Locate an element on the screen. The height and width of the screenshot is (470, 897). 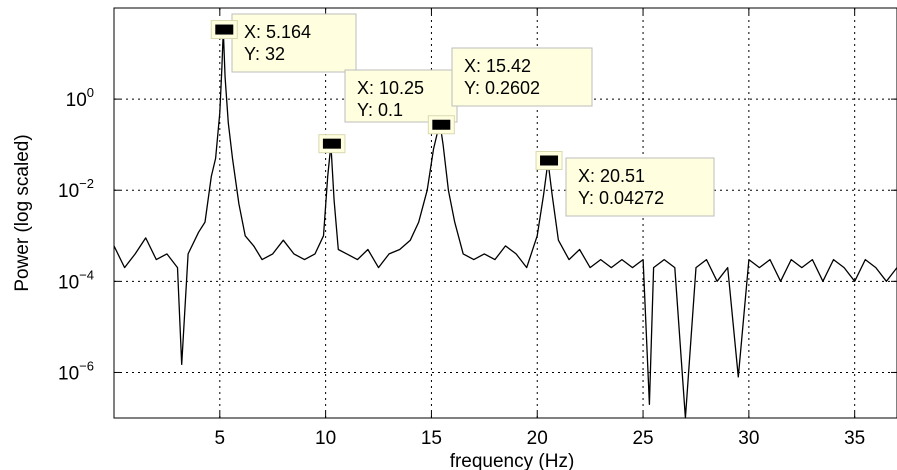
datatip: X: 20.51Y: 0.04272 is located at coordinates (625, 183).